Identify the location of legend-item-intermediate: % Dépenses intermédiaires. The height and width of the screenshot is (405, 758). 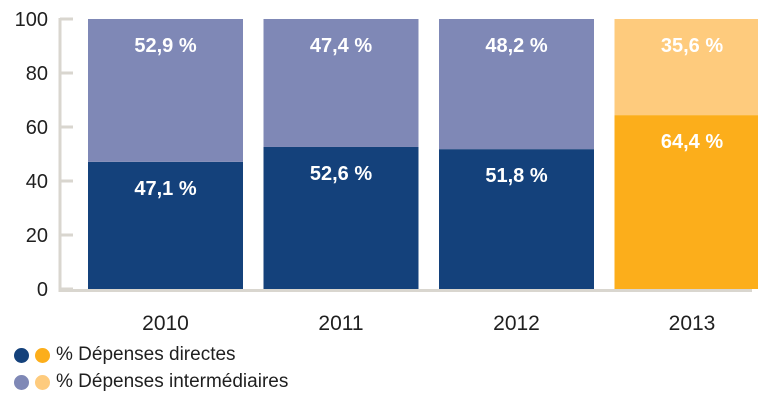
(151, 382).